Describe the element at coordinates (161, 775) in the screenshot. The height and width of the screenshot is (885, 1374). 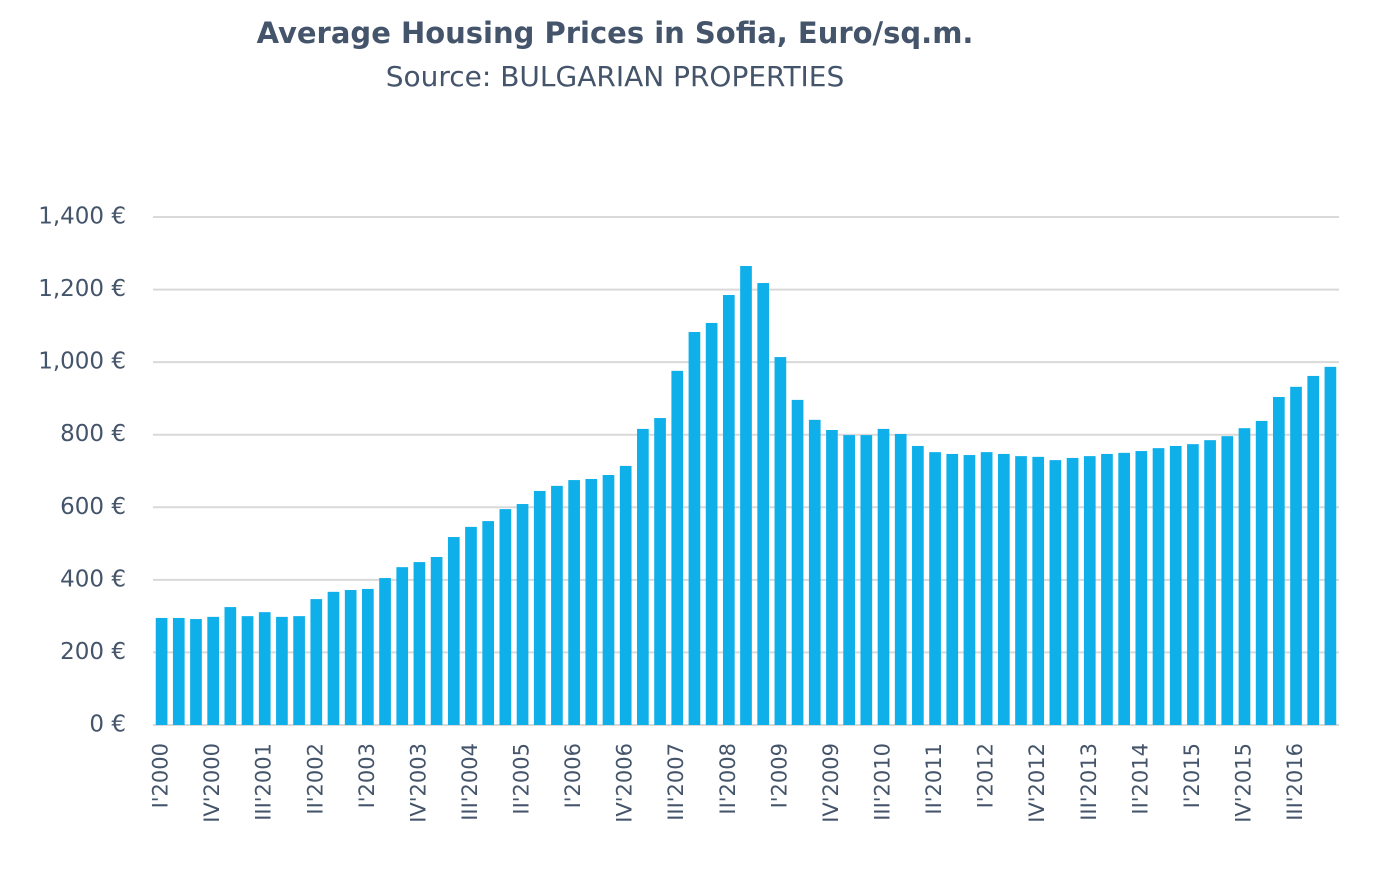
I see `x-tick-label: I'2000` at that location.